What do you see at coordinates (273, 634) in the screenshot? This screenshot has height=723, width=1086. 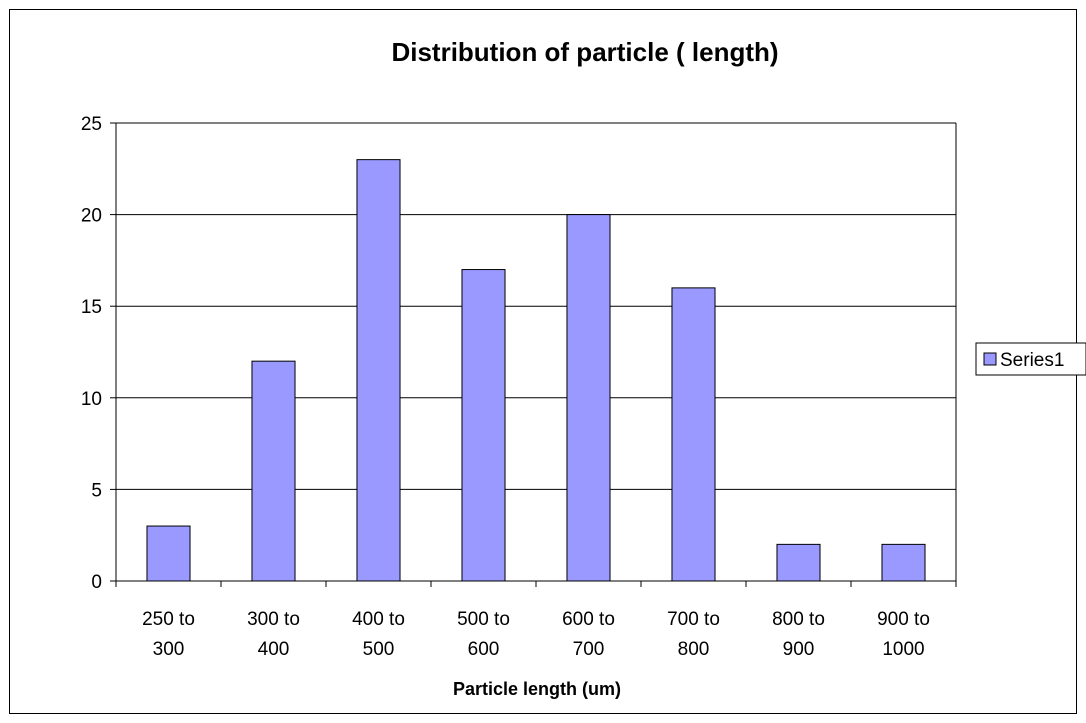 I see `x-tick-label: 300 to 400` at bounding box center [273, 634].